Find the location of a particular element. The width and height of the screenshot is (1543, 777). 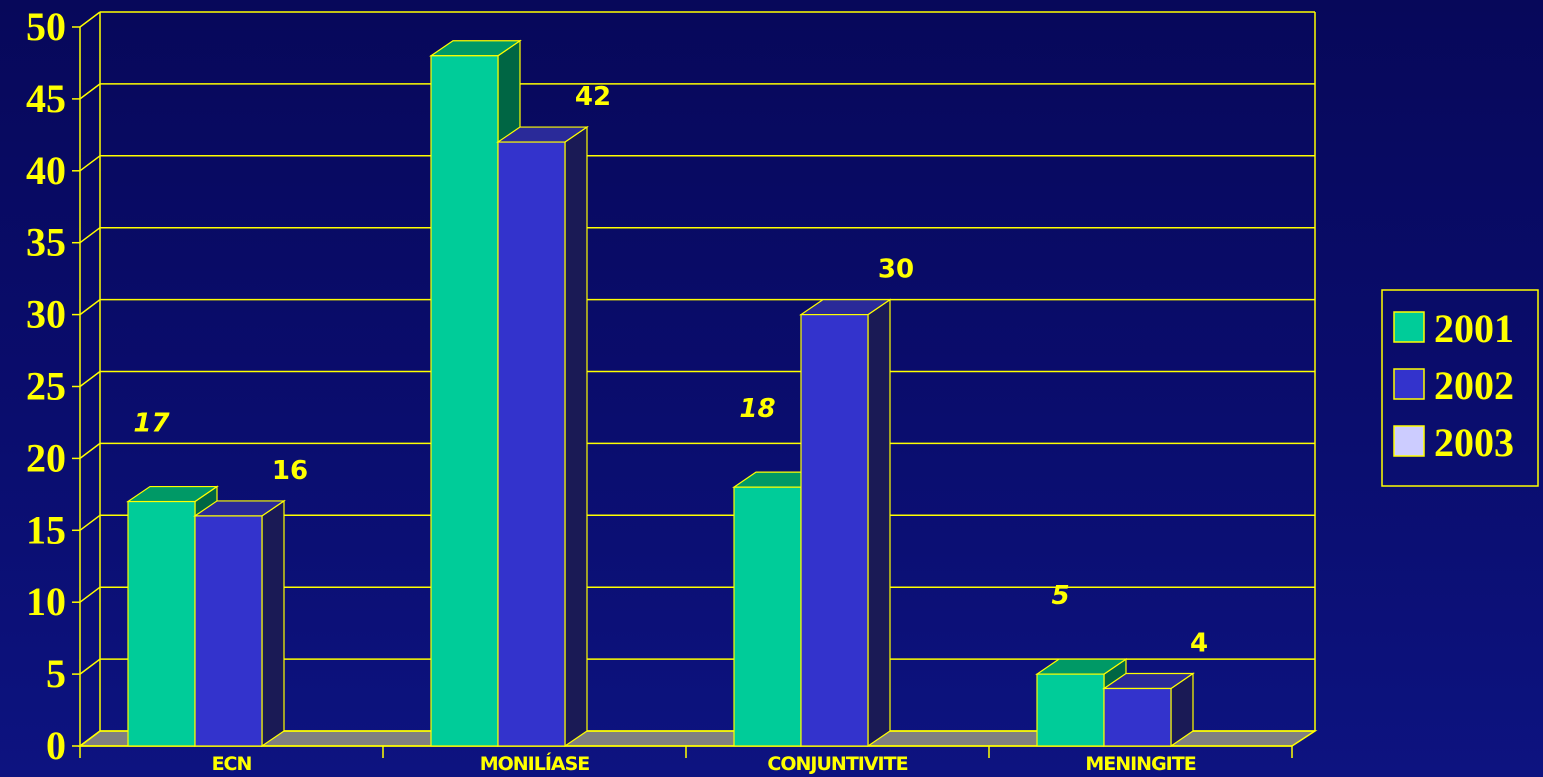

data-label: 42 is located at coordinates (593, 97).